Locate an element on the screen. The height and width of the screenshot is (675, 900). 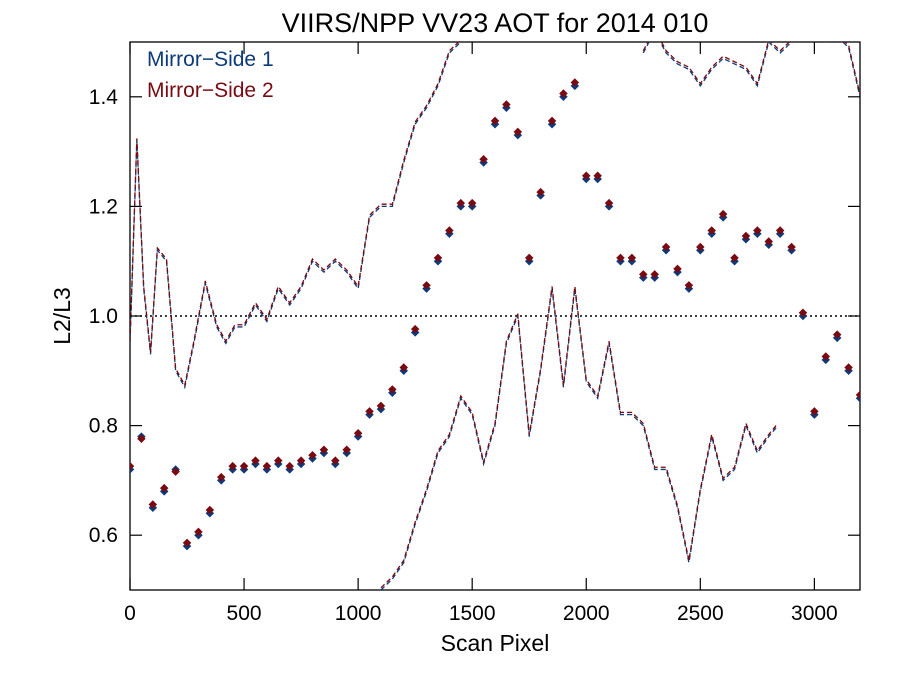
y-axis-label: L2/L3 is located at coordinates (62, 316).